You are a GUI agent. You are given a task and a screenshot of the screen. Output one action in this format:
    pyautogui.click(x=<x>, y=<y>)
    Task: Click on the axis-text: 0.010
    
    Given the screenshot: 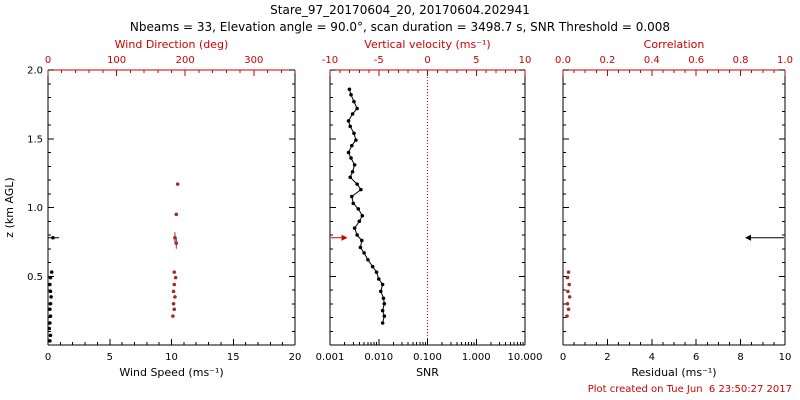 What is the action you would take?
    pyautogui.click(x=378, y=357)
    